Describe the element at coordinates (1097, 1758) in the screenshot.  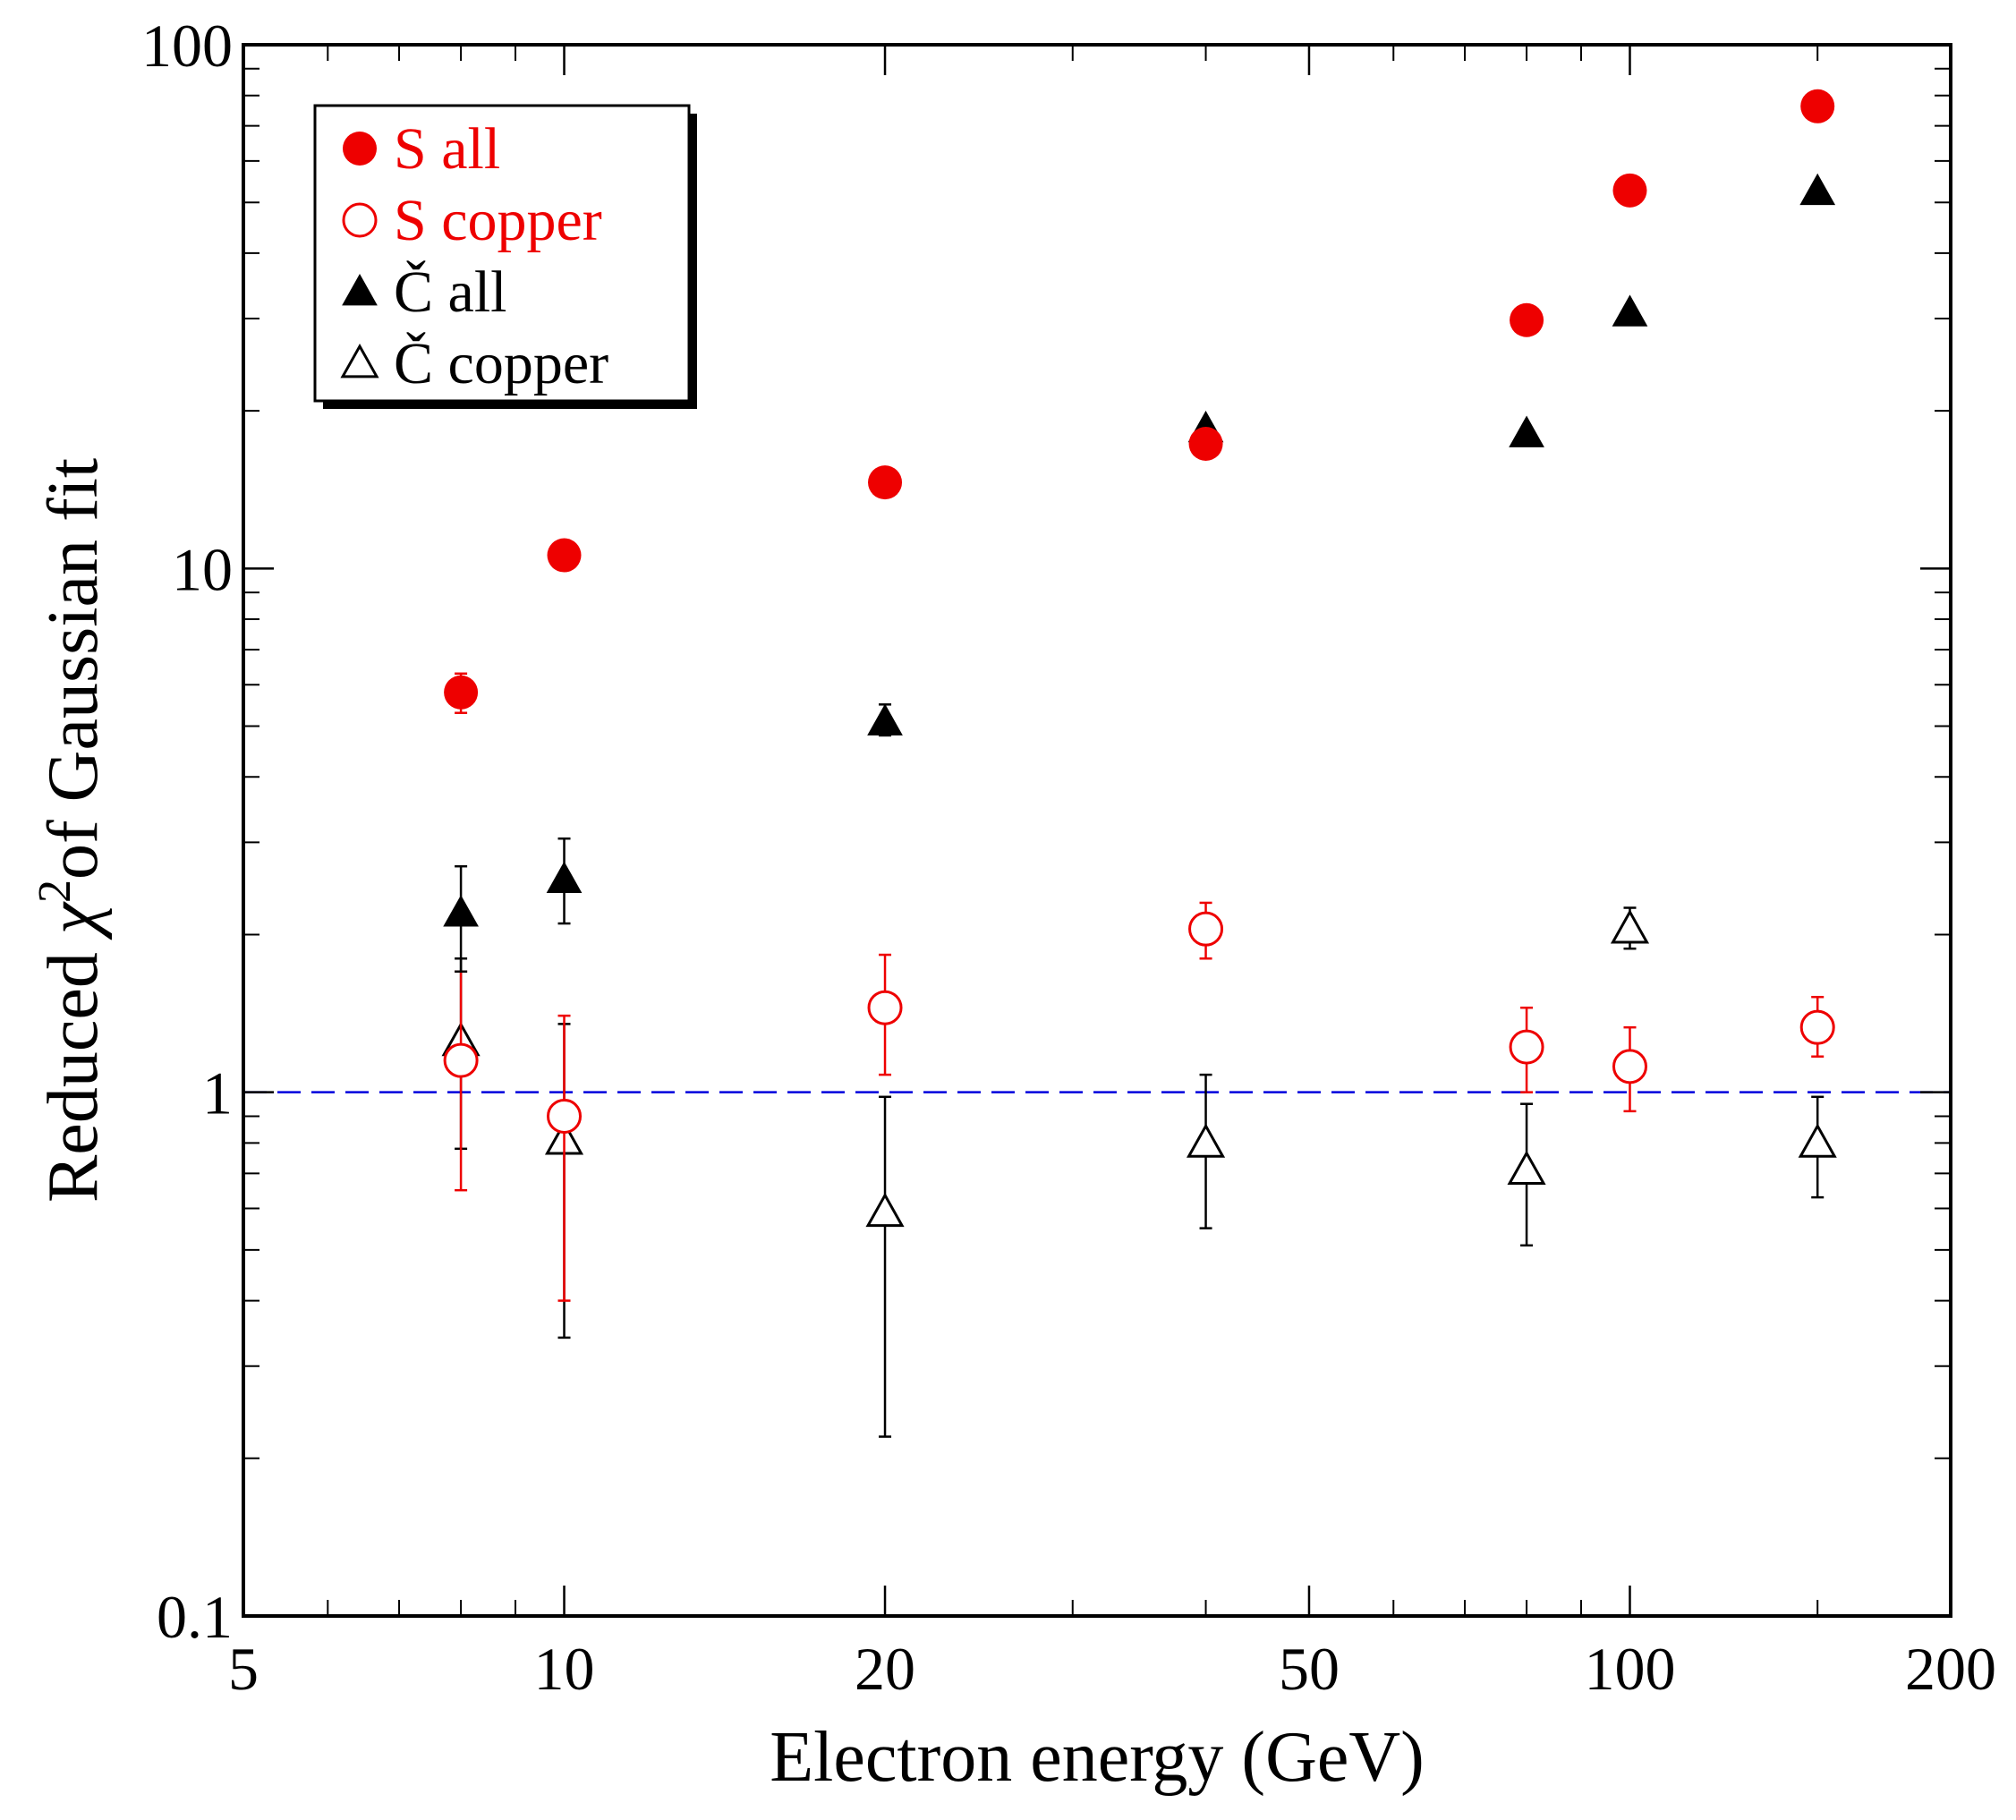
I see `x-axis-title: Electron energy (GeV)` at that location.